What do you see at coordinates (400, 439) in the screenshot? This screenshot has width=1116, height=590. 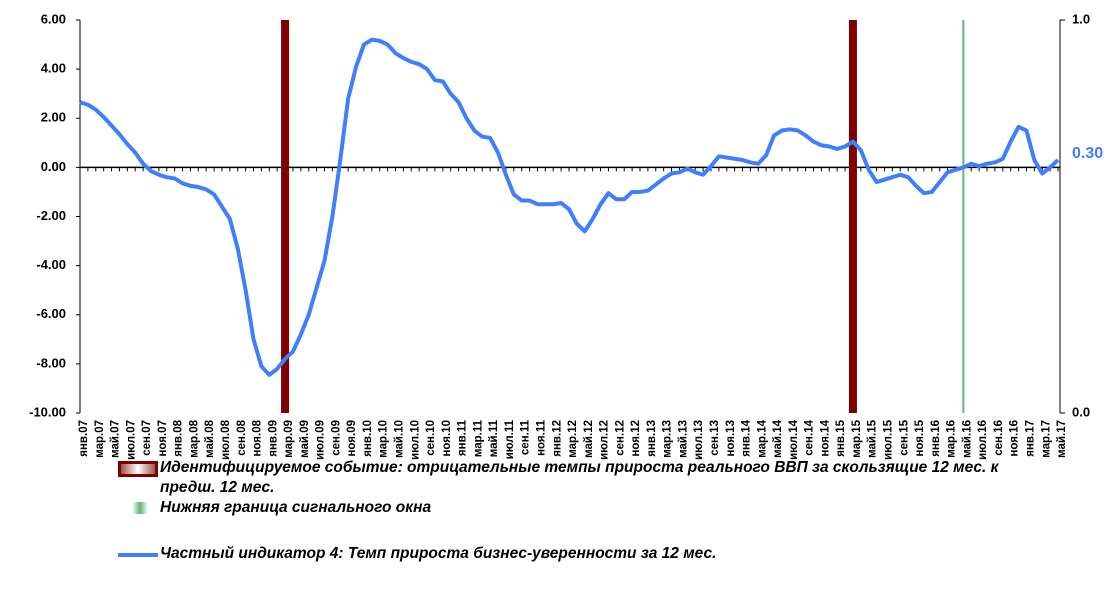 I see `x-tick-label: май.10` at bounding box center [400, 439].